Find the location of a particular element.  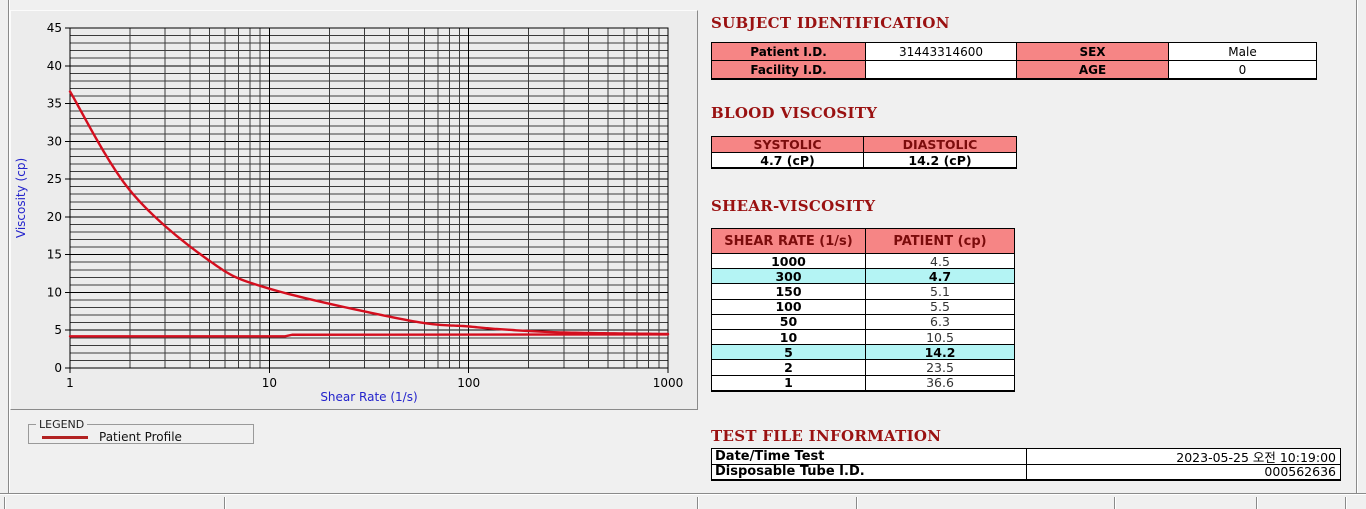

blood-viscosity-table: SYSTOLIC DIASTOLIC 4.7 (cP) 14.2 (cP) is located at coordinates (864, 152).